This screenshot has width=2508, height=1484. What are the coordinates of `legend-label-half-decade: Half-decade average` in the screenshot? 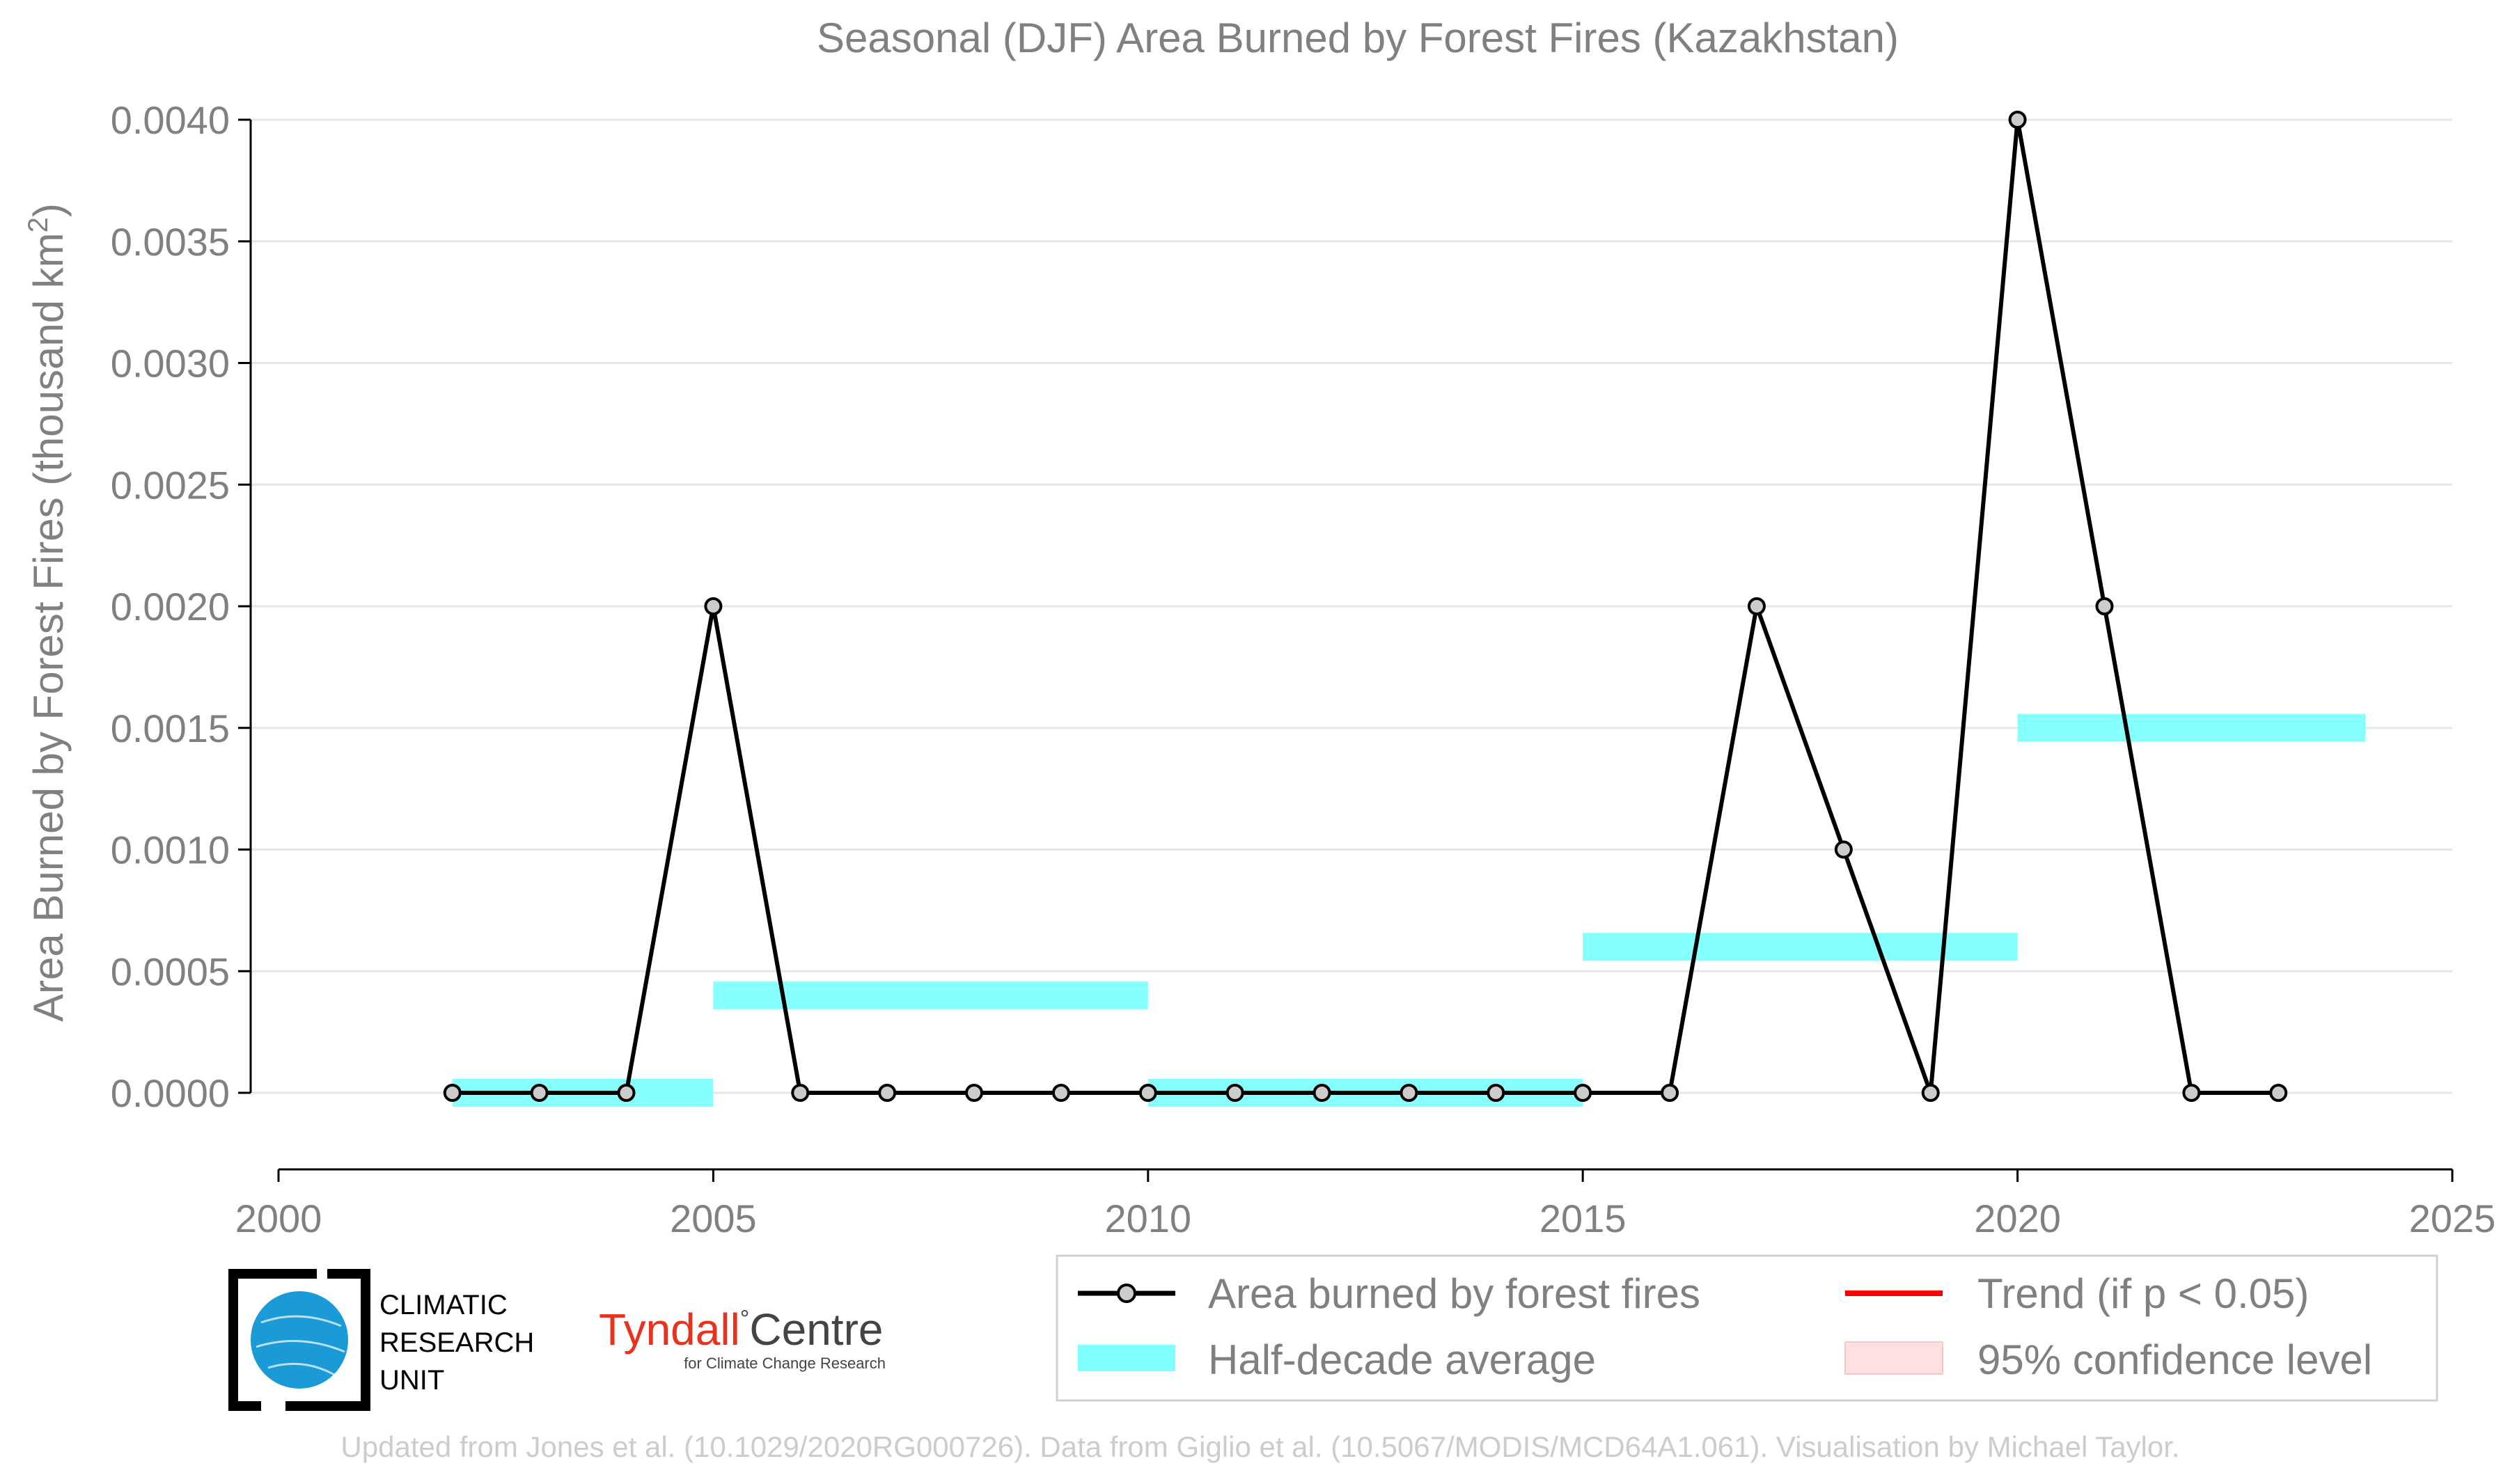 It's located at (1402, 1359).